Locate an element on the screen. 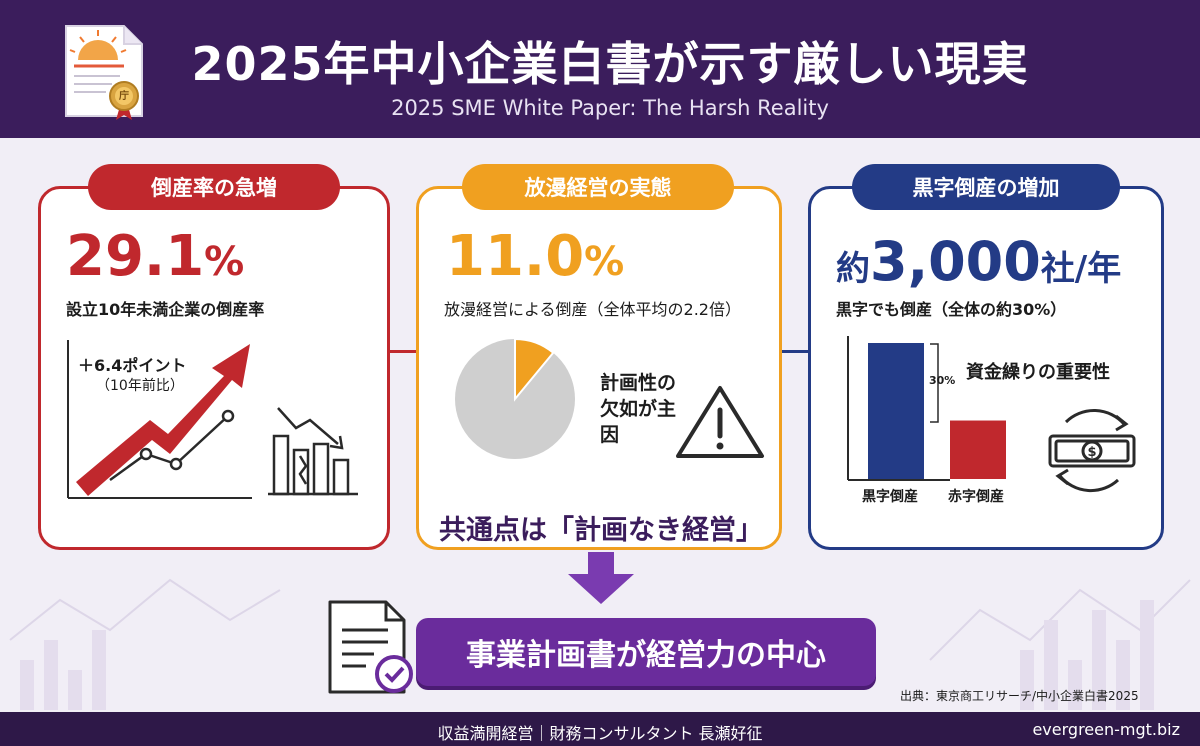 The height and width of the screenshot is (746, 1200). laissez-faire-description: 放漫経営による倒産（全体平均の2.2倍） is located at coordinates (592, 309).